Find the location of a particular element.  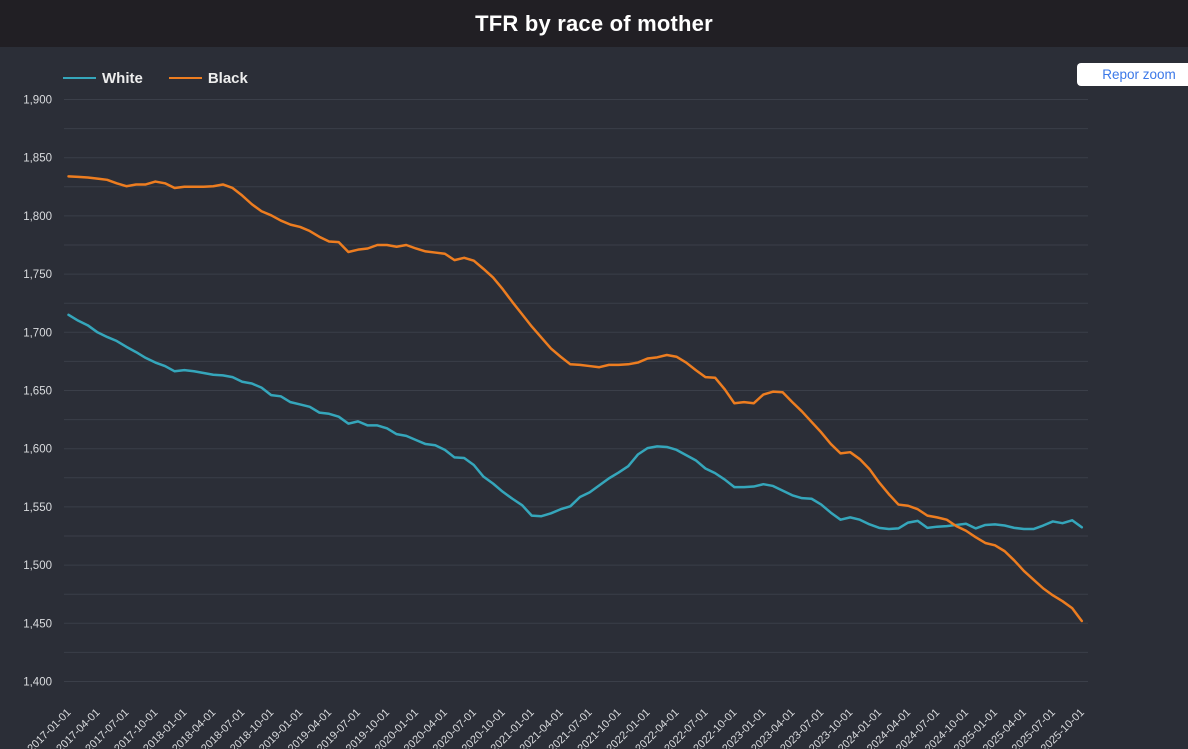

y-axis-label: 1,450 is located at coordinates (37, 624).